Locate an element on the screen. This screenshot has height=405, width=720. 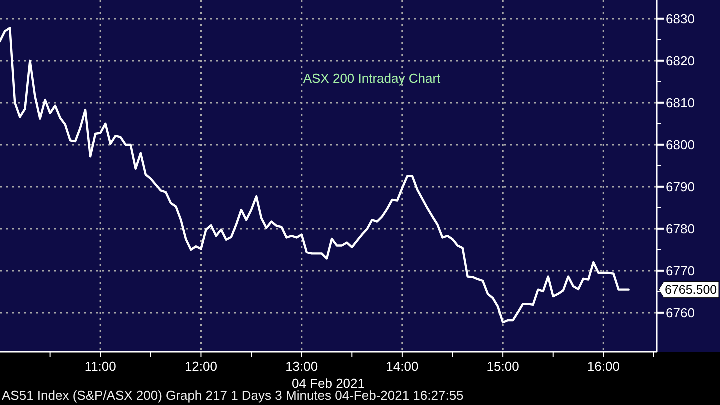
x-tick-label: 15:00 is located at coordinates (503, 366).